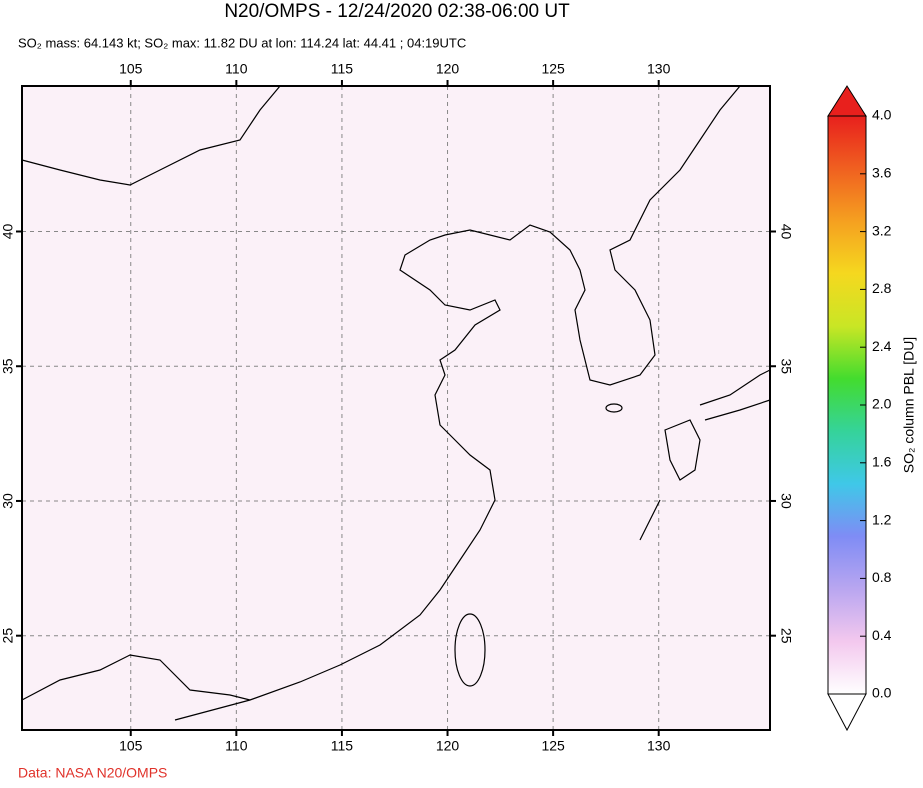 The image size is (923, 788). I want to click on colorbar-tick-label: 1.6, so click(882, 462).